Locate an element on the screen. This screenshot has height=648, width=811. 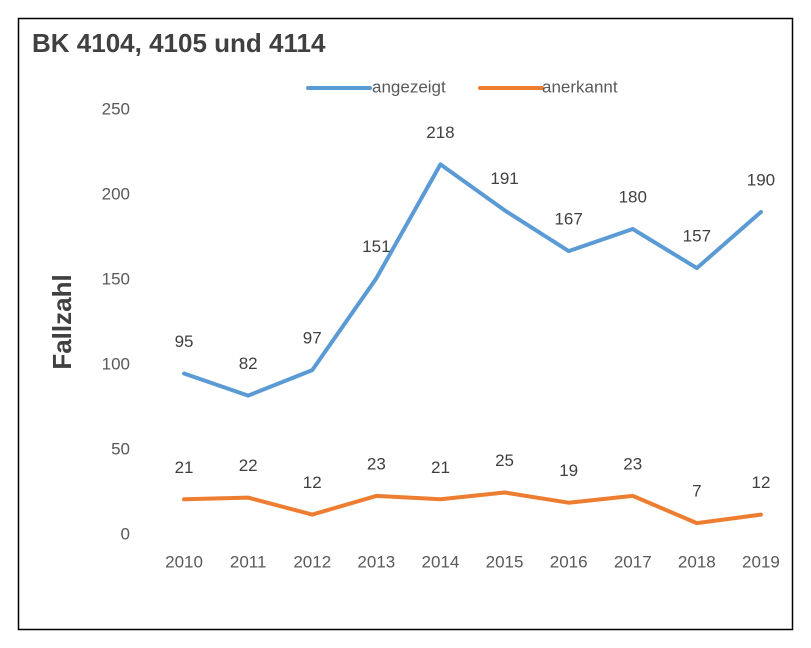
x-tick-label: 2014 is located at coordinates (441, 561).